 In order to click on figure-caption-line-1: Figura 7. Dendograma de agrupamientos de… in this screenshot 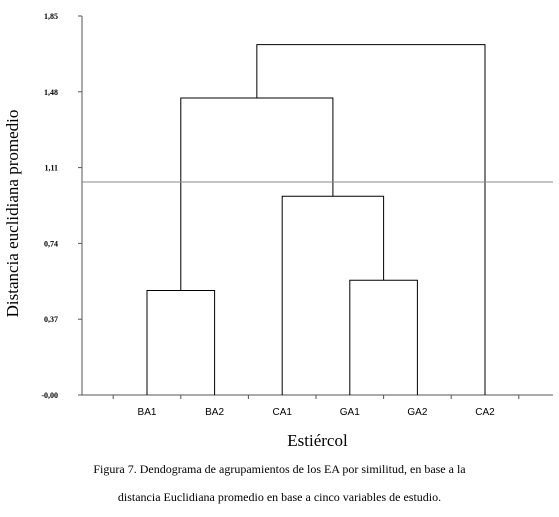, I will do `click(279, 469)`.